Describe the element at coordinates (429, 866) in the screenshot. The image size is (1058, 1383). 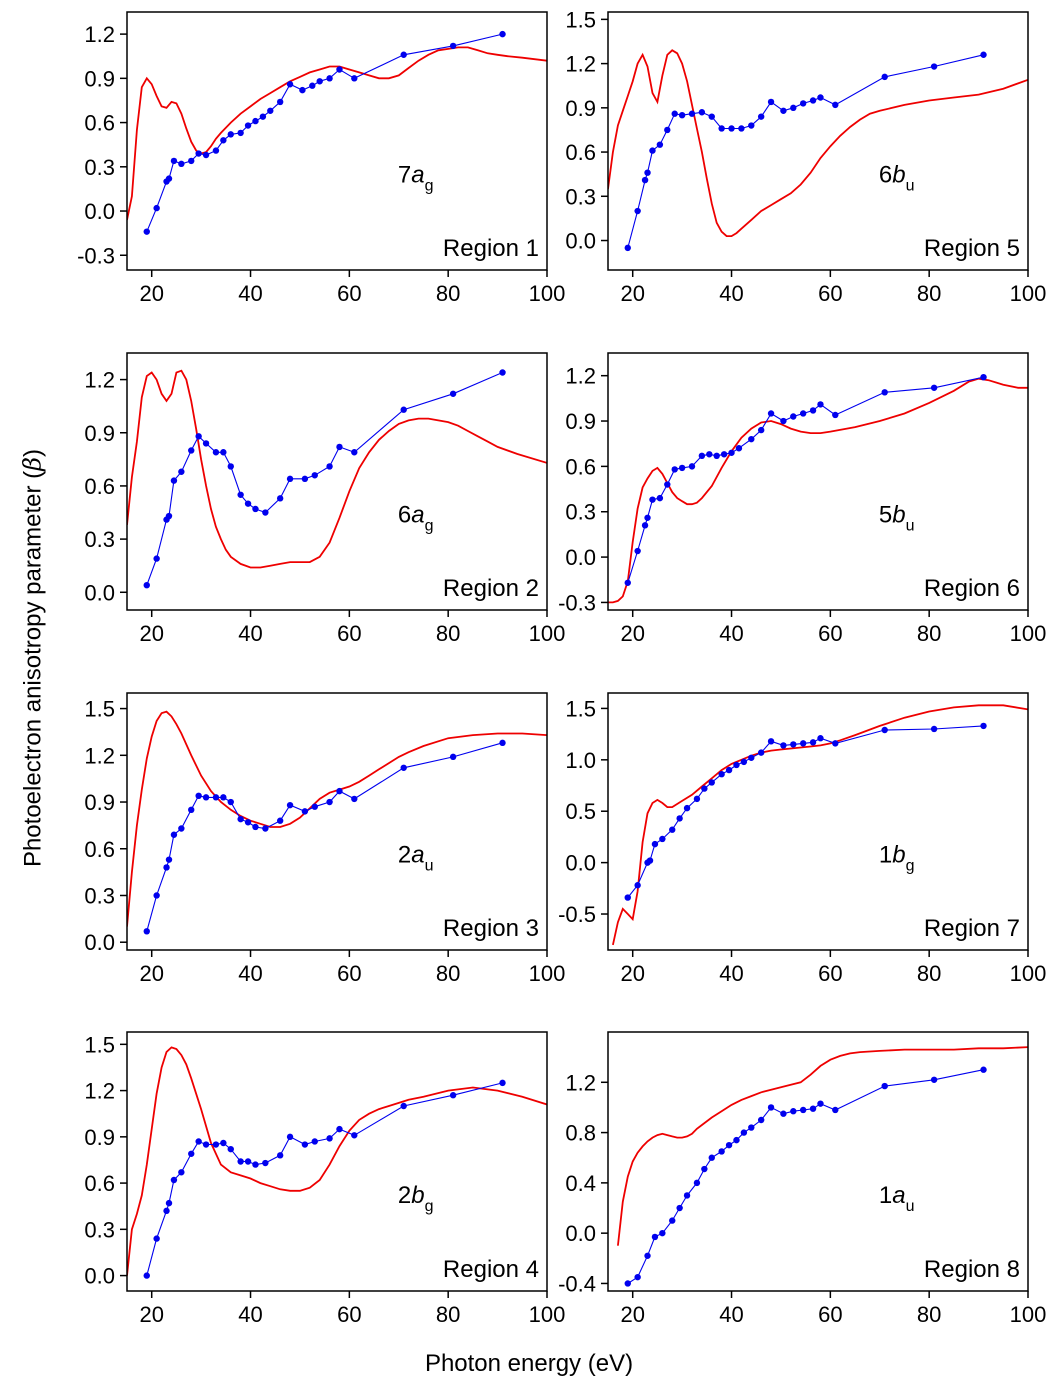
I see `orbital-subscript: u` at that location.